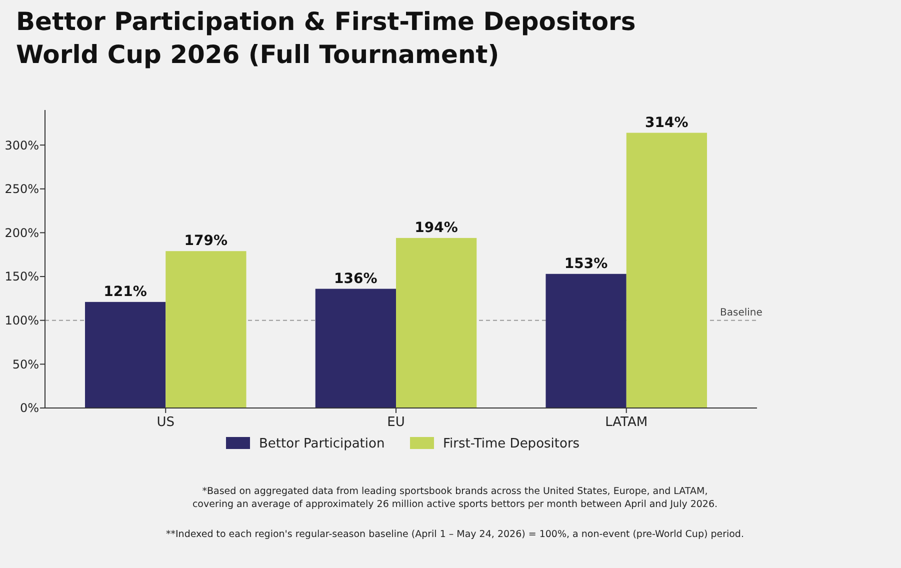  What do you see at coordinates (666, 122) in the screenshot?
I see `text: 314%` at bounding box center [666, 122].